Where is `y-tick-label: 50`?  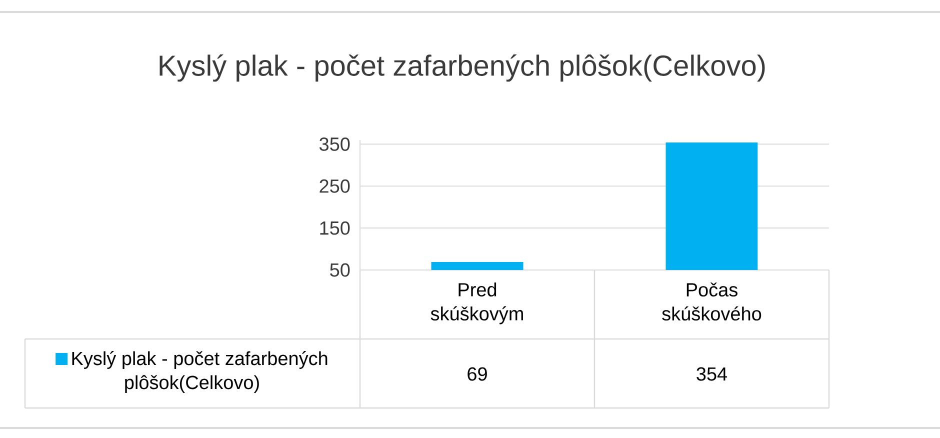
y-tick-label: 50 is located at coordinates (340, 270).